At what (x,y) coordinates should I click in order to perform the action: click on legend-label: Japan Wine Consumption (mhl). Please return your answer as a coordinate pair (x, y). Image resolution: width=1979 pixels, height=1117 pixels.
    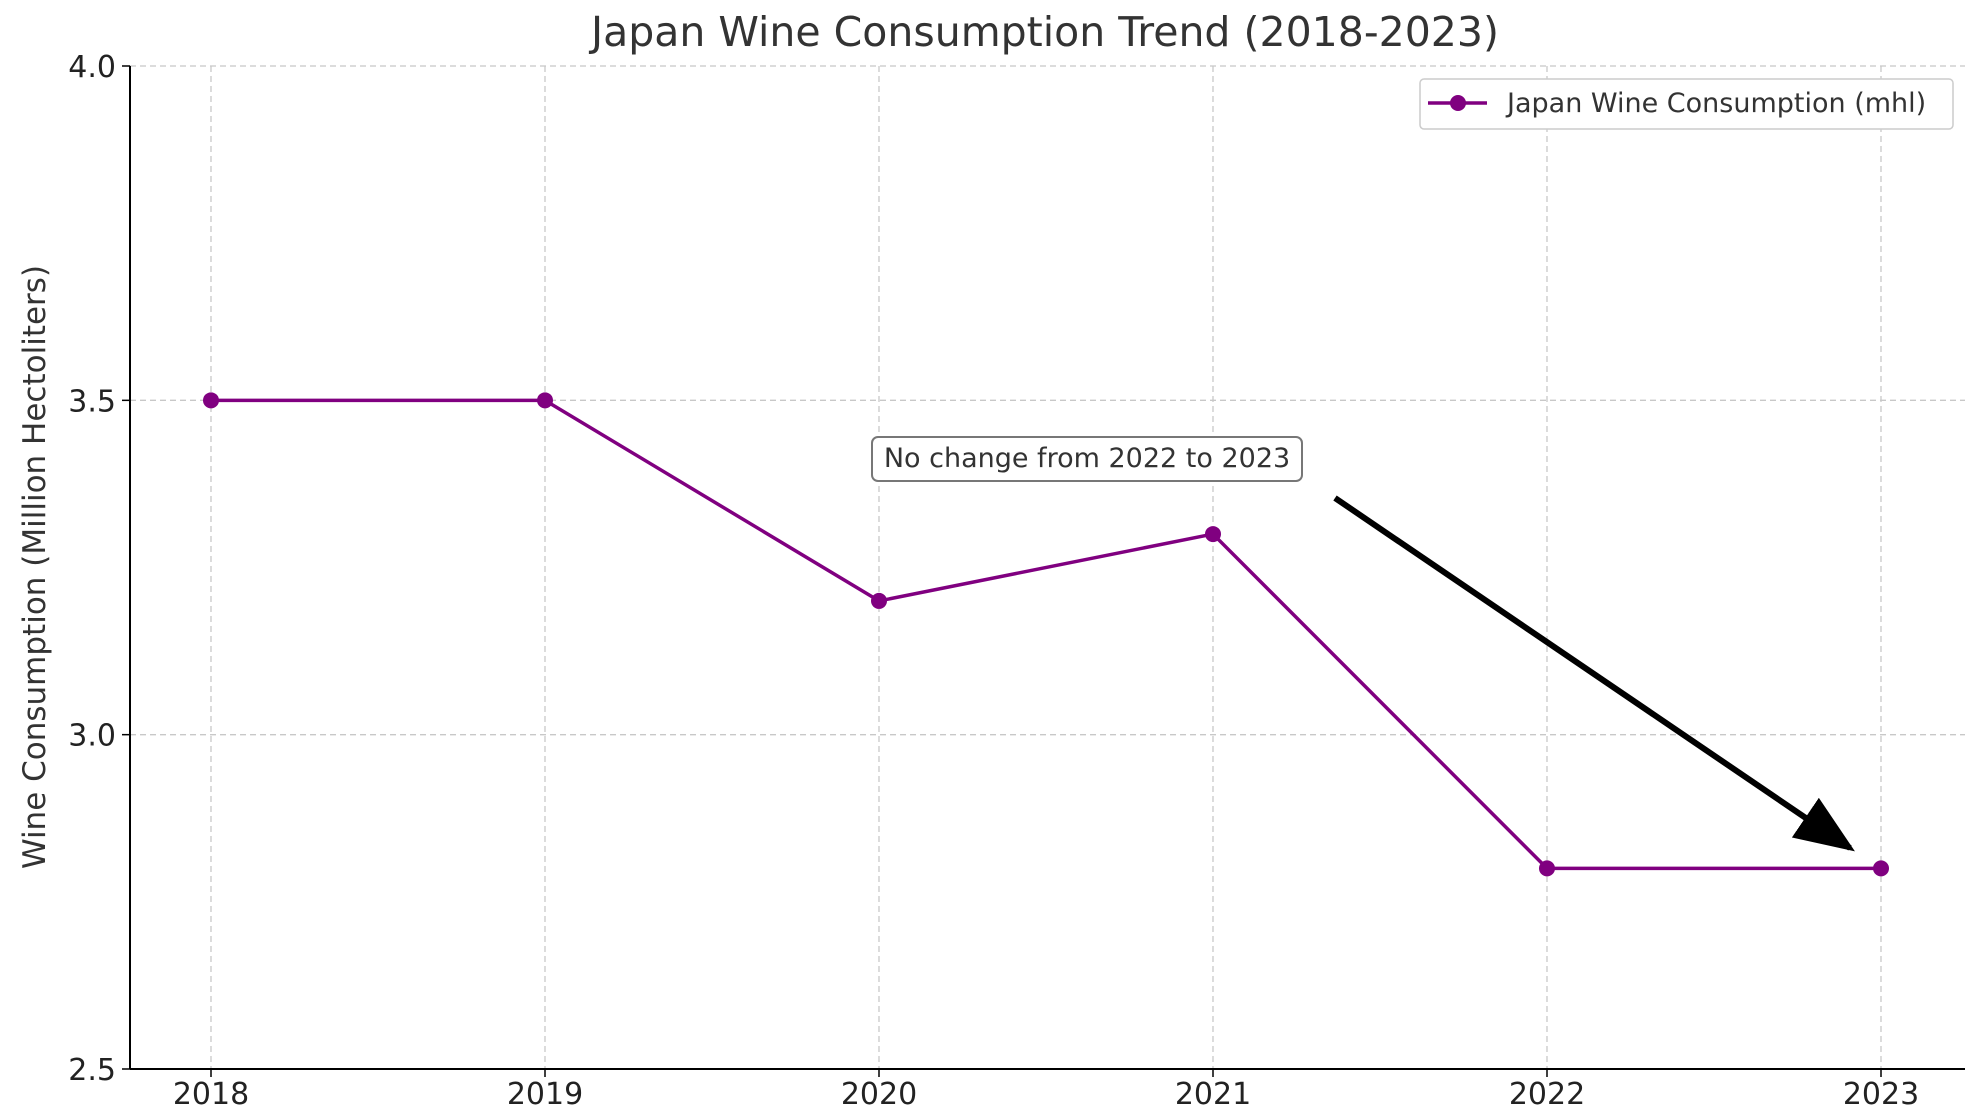
    Looking at the image, I should click on (1715, 103).